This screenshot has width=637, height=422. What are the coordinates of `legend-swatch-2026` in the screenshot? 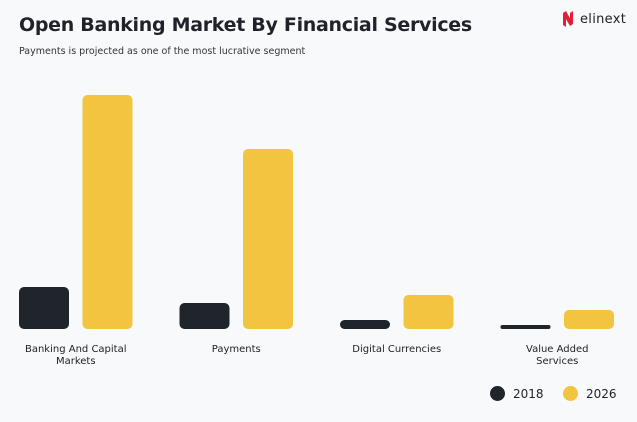 It's located at (570, 393).